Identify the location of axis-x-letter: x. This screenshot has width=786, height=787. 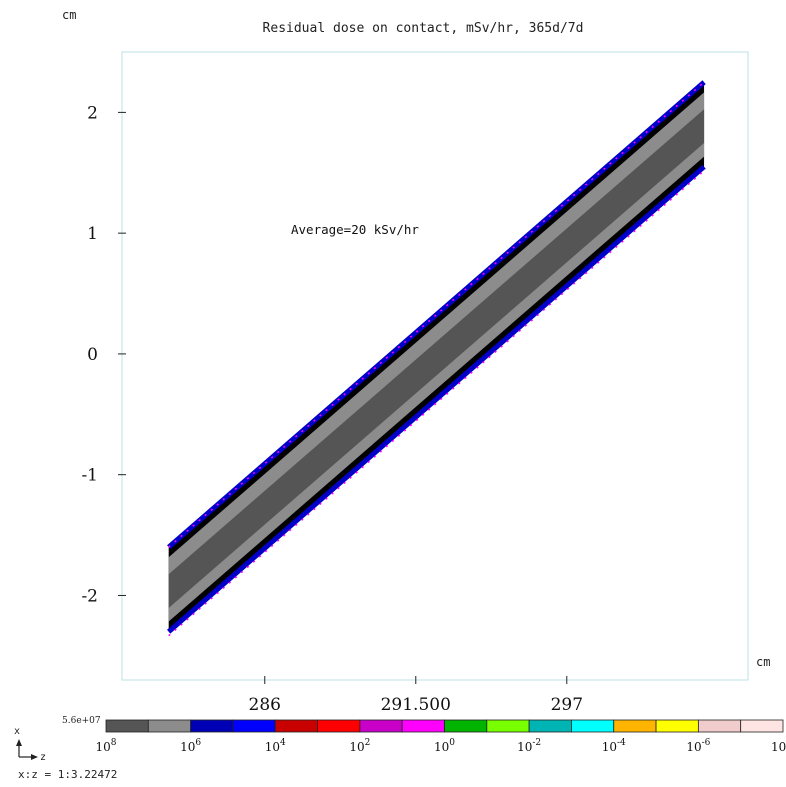
(17, 731).